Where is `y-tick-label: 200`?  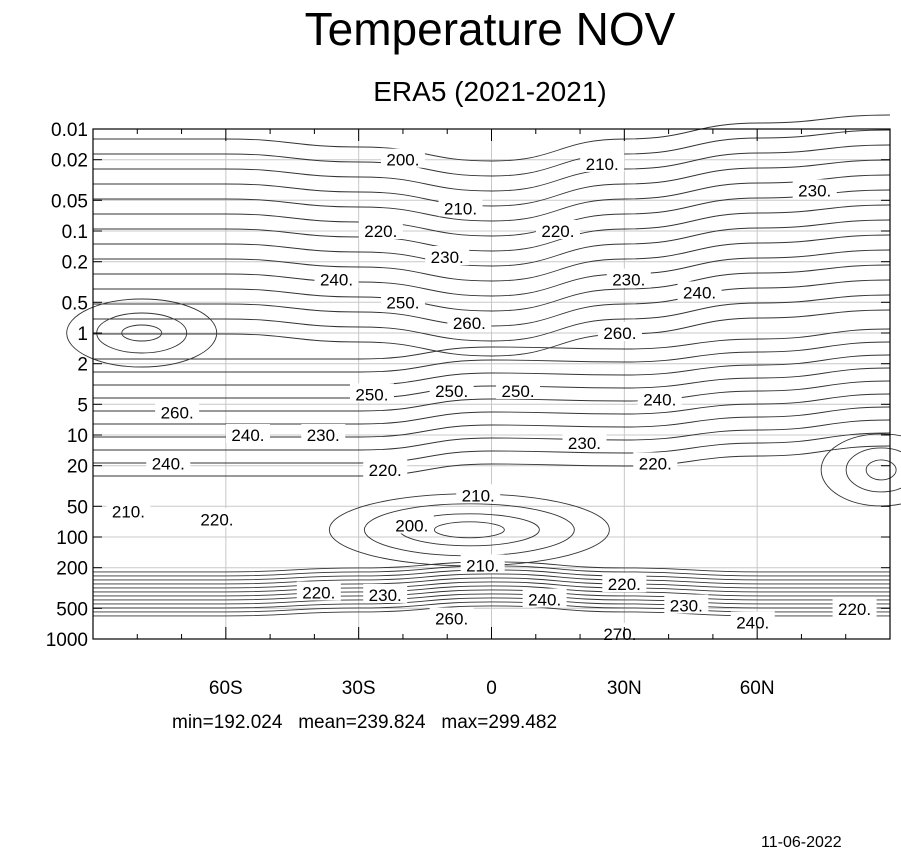
y-tick-label: 200 is located at coordinates (72, 569).